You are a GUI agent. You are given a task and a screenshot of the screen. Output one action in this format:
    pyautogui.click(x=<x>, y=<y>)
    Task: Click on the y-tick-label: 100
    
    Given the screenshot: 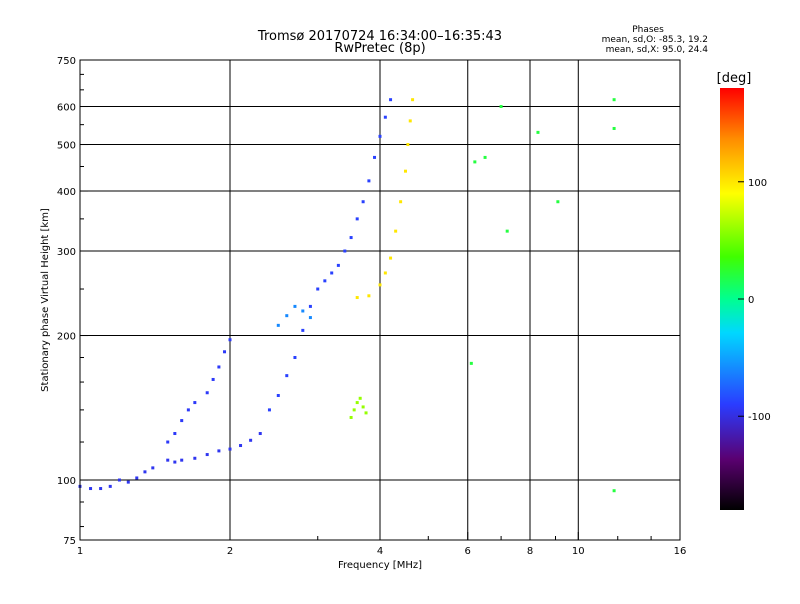 What is the action you would take?
    pyautogui.click(x=66, y=481)
    